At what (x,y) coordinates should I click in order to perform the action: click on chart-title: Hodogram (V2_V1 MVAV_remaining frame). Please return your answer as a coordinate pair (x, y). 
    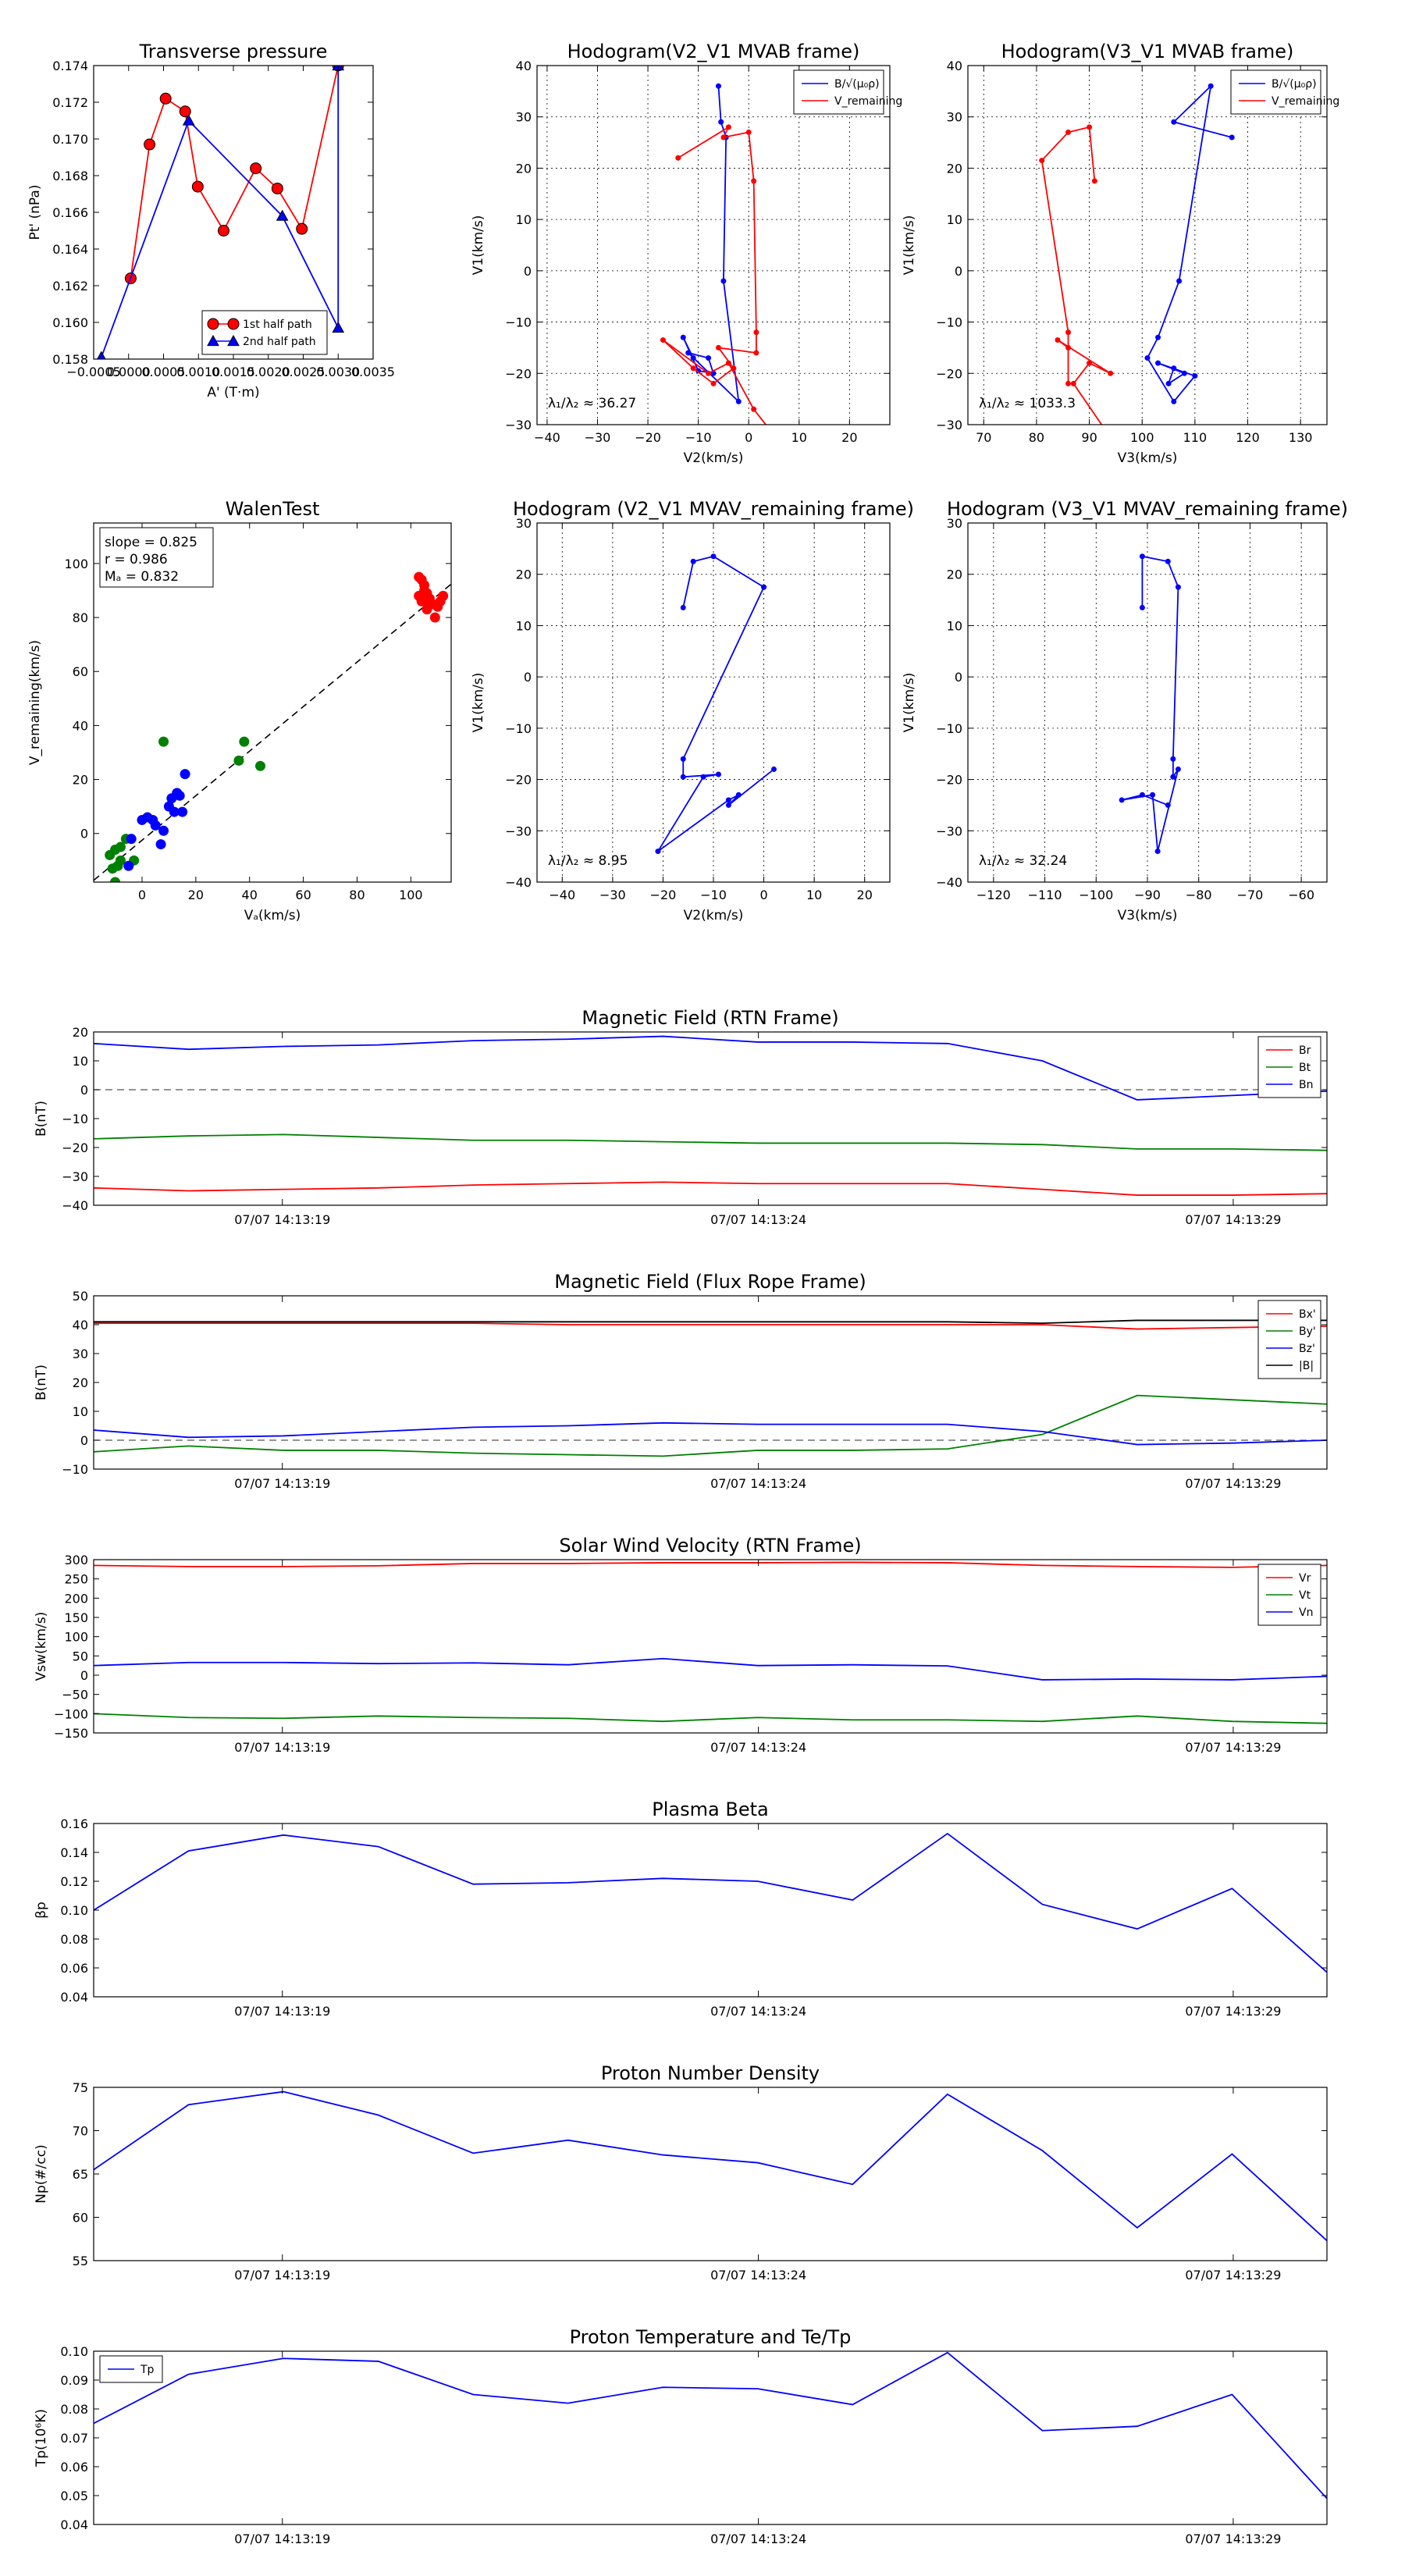
    Looking at the image, I should click on (714, 509).